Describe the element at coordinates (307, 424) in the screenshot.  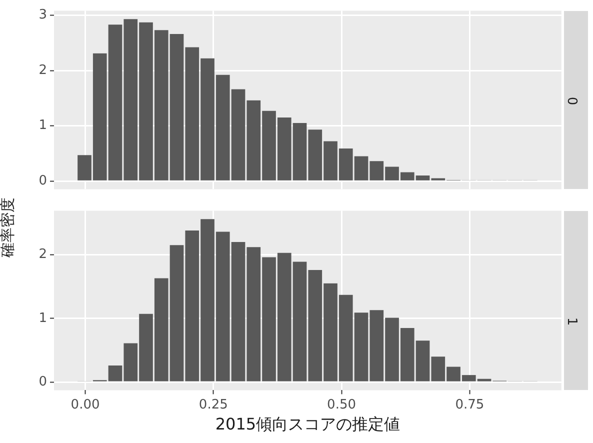
I see `x-axis-title: 2015傾向スコアの推定値` at that location.